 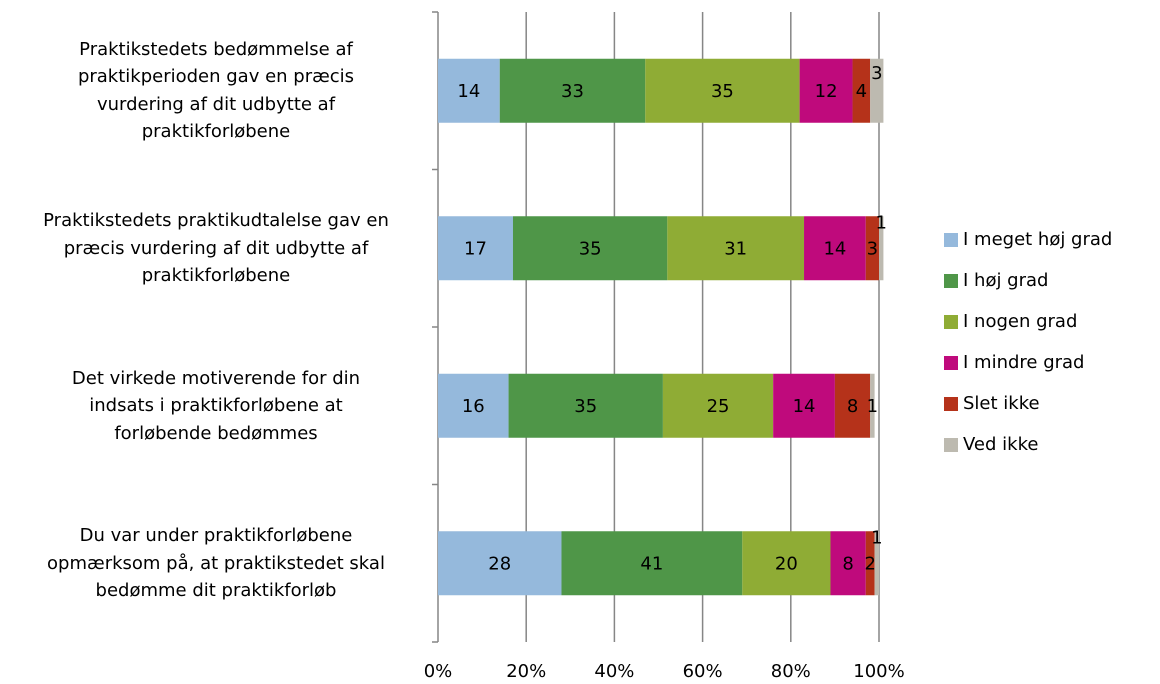 I want to click on data-label: 28, so click(x=499, y=563).